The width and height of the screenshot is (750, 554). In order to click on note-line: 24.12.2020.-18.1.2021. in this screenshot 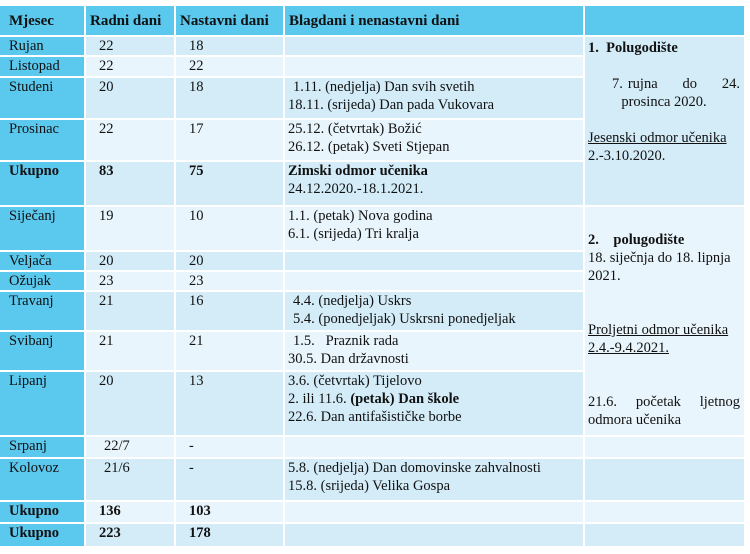, I will do `click(356, 189)`.